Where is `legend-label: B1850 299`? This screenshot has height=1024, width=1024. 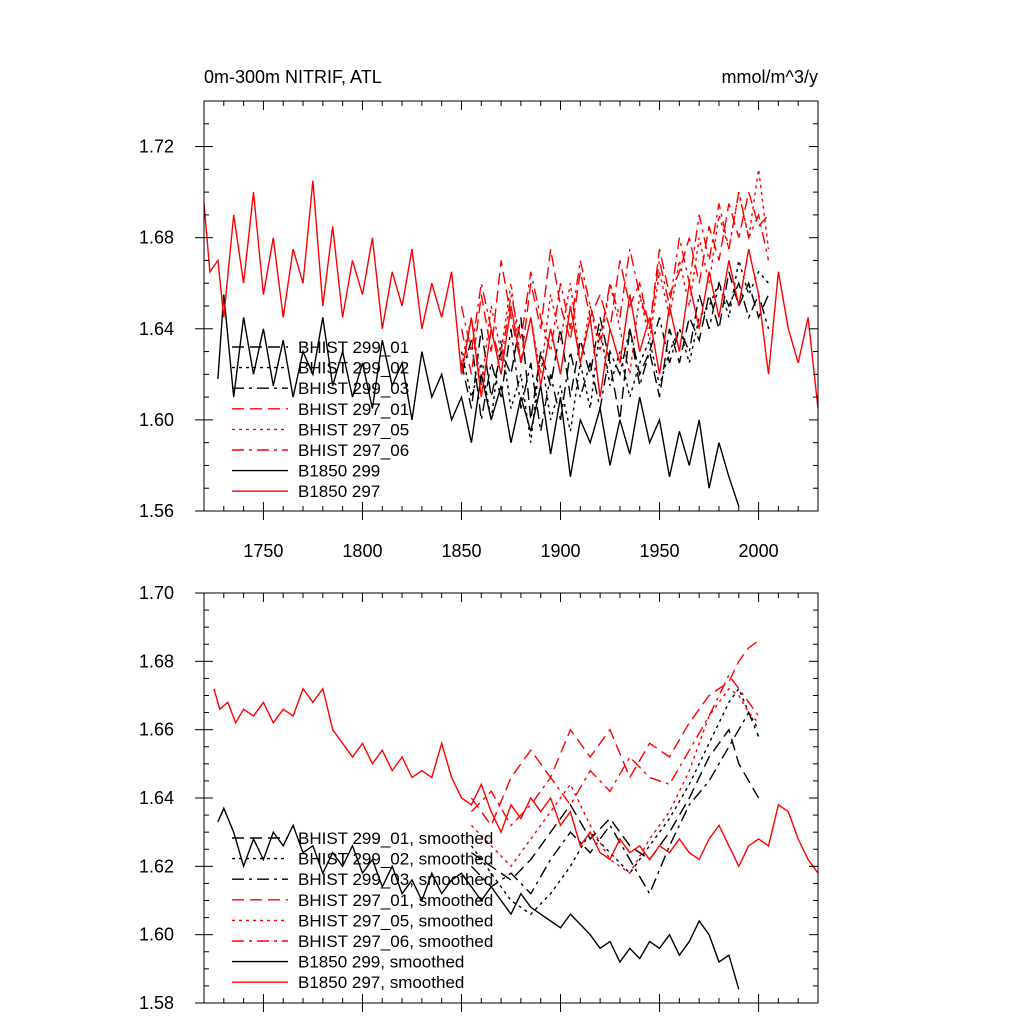
legend-label: B1850 299 is located at coordinates (339, 471).